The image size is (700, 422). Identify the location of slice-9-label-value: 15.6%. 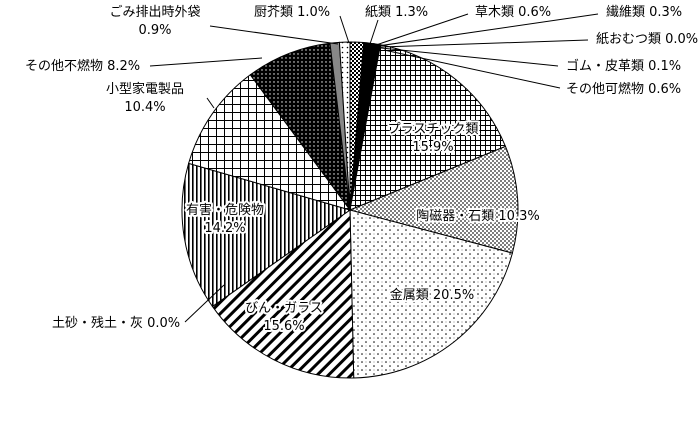
(283, 326).